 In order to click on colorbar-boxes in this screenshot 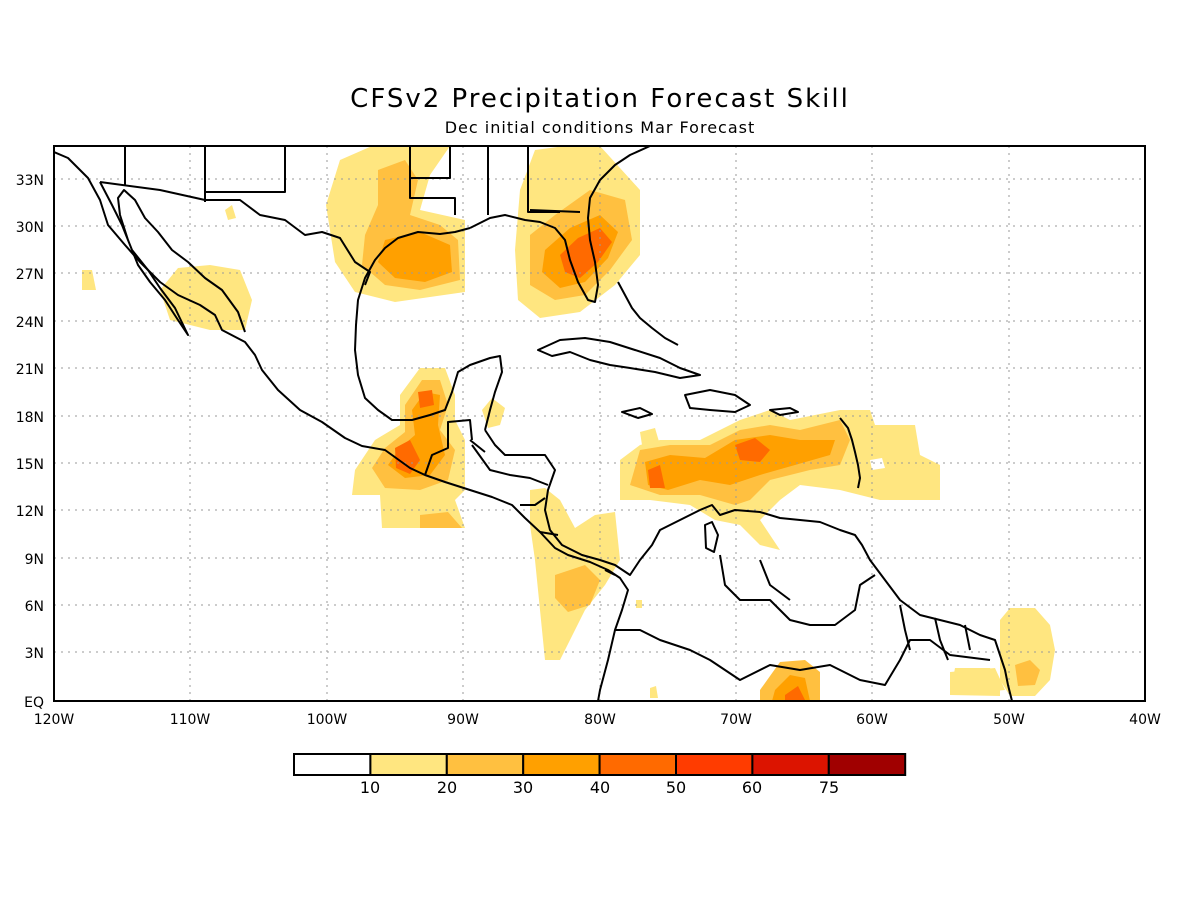, I will do `click(600, 764)`.